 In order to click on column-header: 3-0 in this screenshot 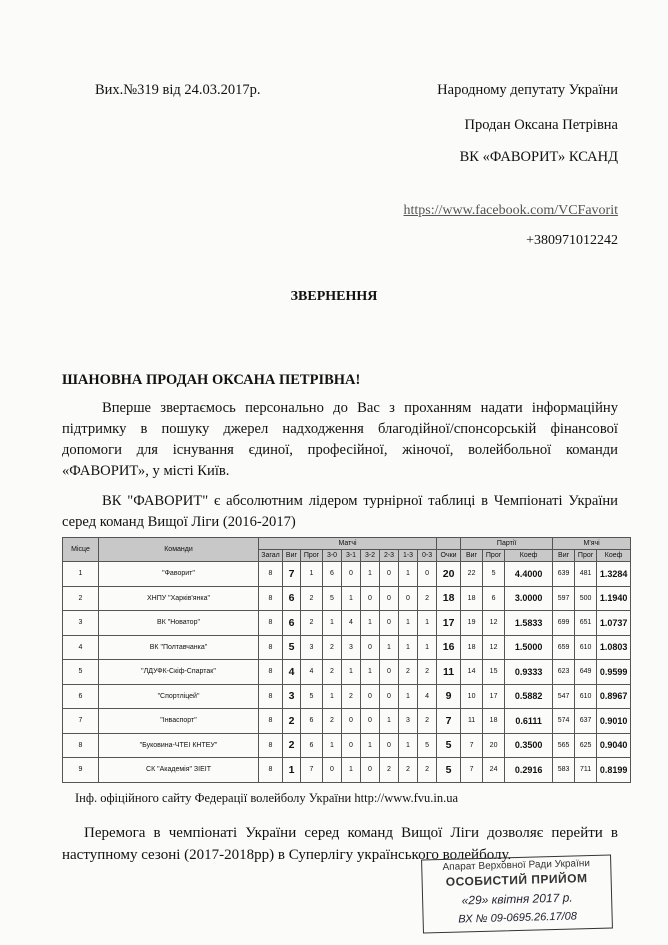, I will do `click(332, 555)`.